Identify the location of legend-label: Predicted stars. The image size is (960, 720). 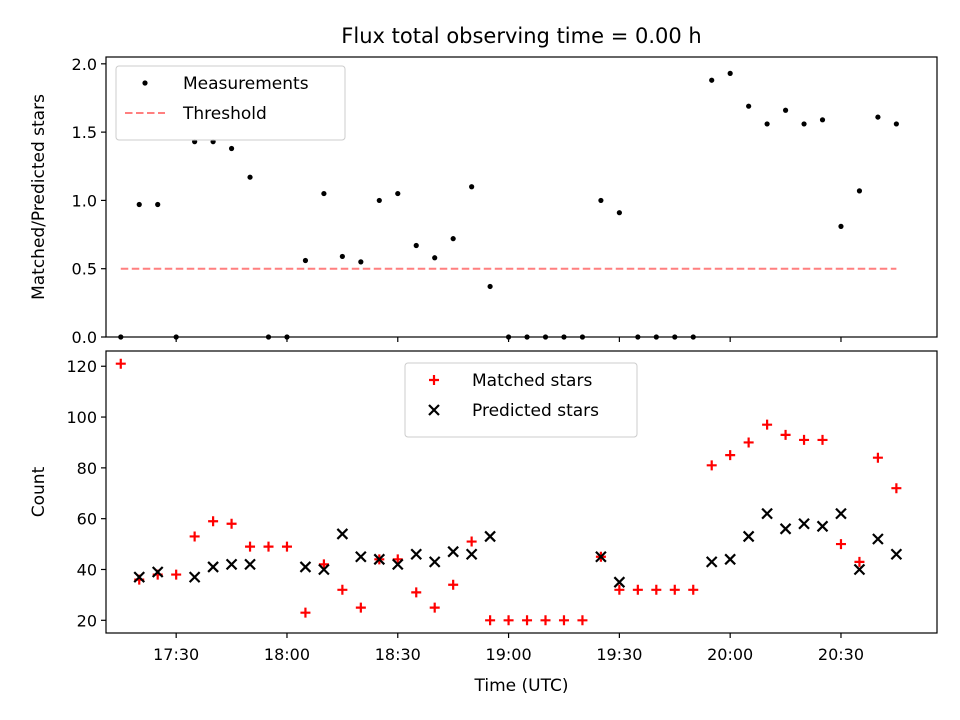
(535, 411).